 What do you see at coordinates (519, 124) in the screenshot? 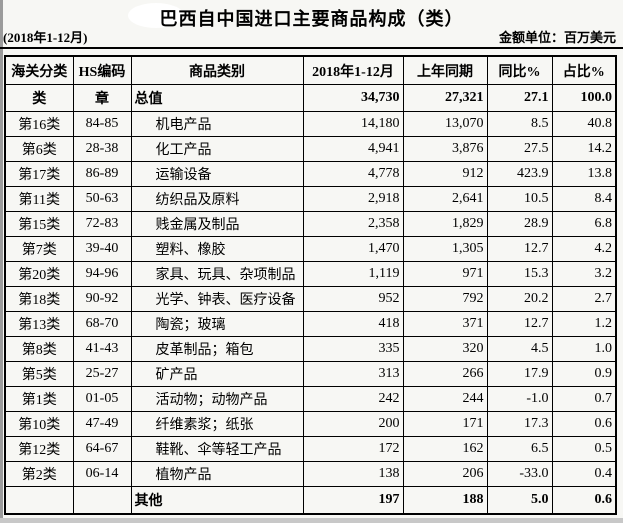
I see `cell-yoy-pct: 8.5` at bounding box center [519, 124].